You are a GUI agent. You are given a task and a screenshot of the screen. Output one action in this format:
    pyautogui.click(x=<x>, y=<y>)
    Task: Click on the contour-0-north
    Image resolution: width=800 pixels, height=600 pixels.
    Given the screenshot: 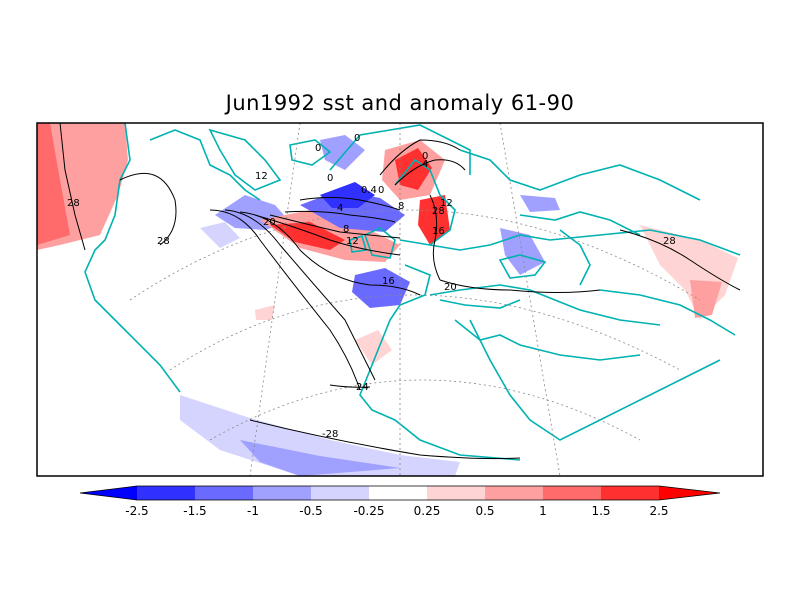 What is the action you would take?
    pyautogui.click(x=420, y=157)
    